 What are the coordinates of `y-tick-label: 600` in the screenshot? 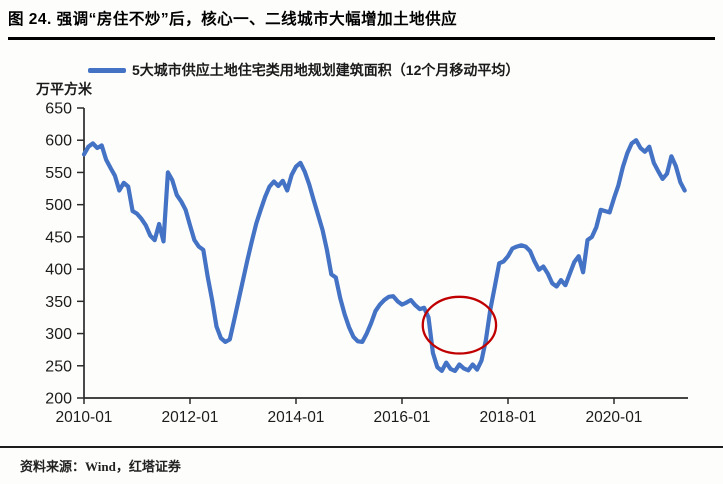 It's located at (58, 141).